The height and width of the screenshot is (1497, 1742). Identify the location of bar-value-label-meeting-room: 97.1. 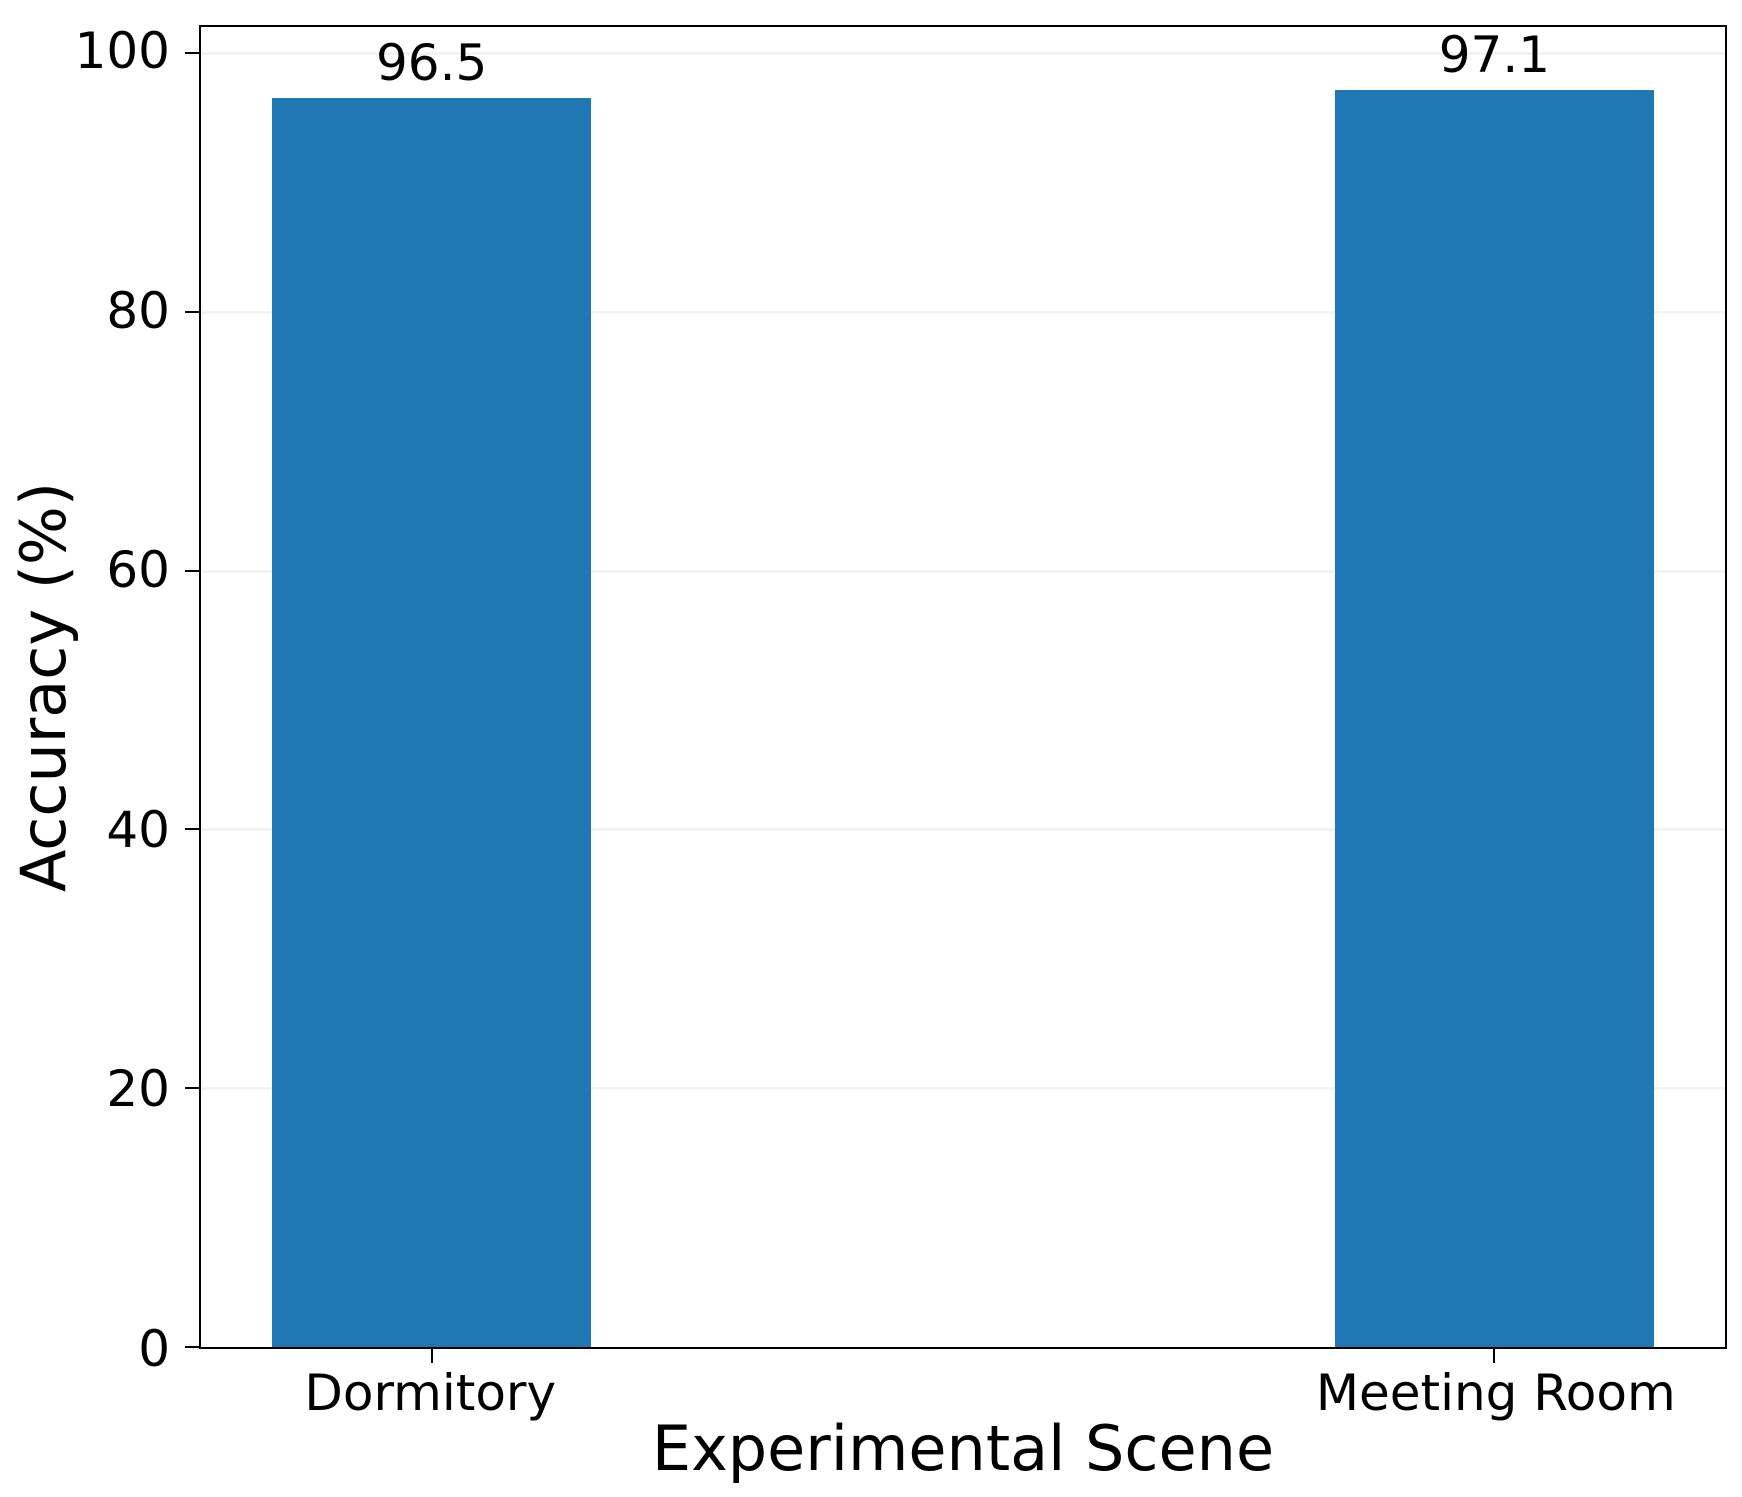
(1494, 55).